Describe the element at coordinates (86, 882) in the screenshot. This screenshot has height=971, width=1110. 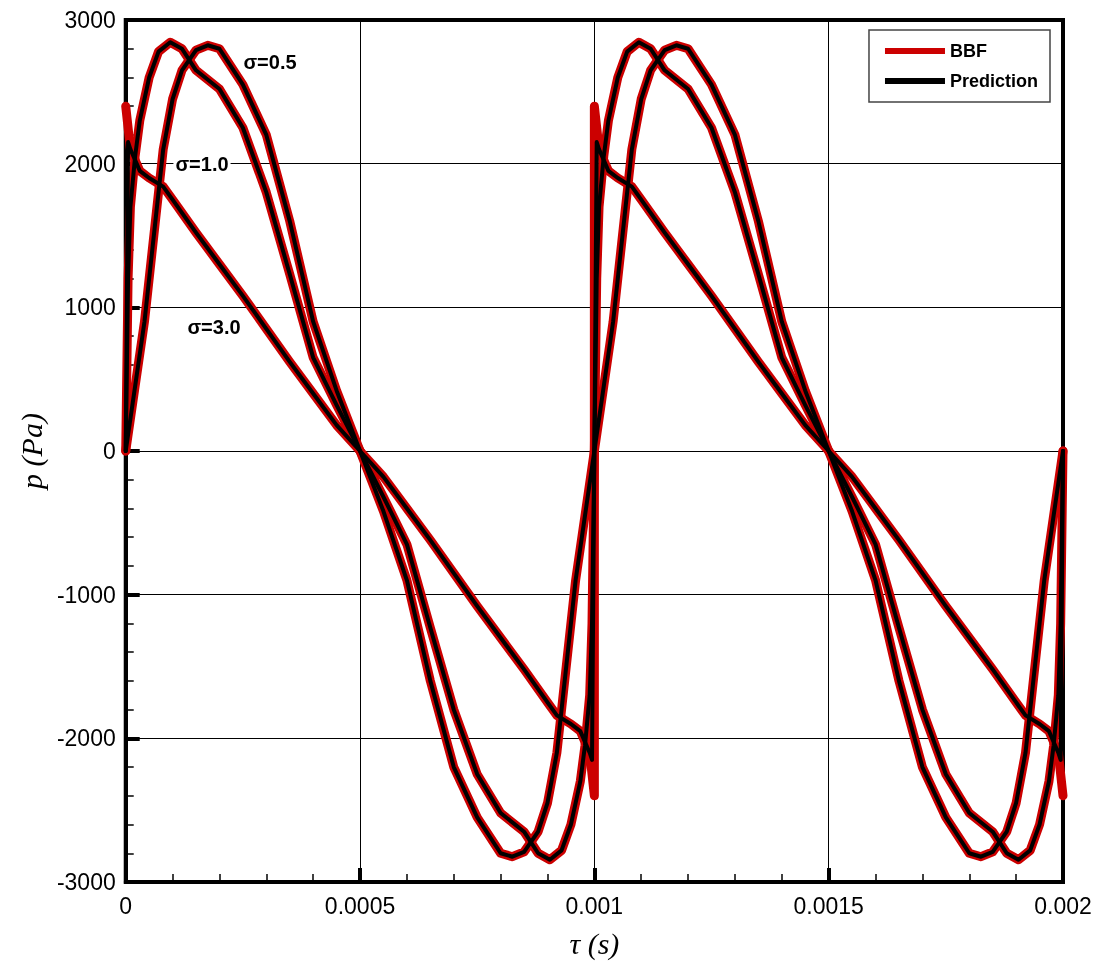
I see `y-tick-label: -3000` at that location.